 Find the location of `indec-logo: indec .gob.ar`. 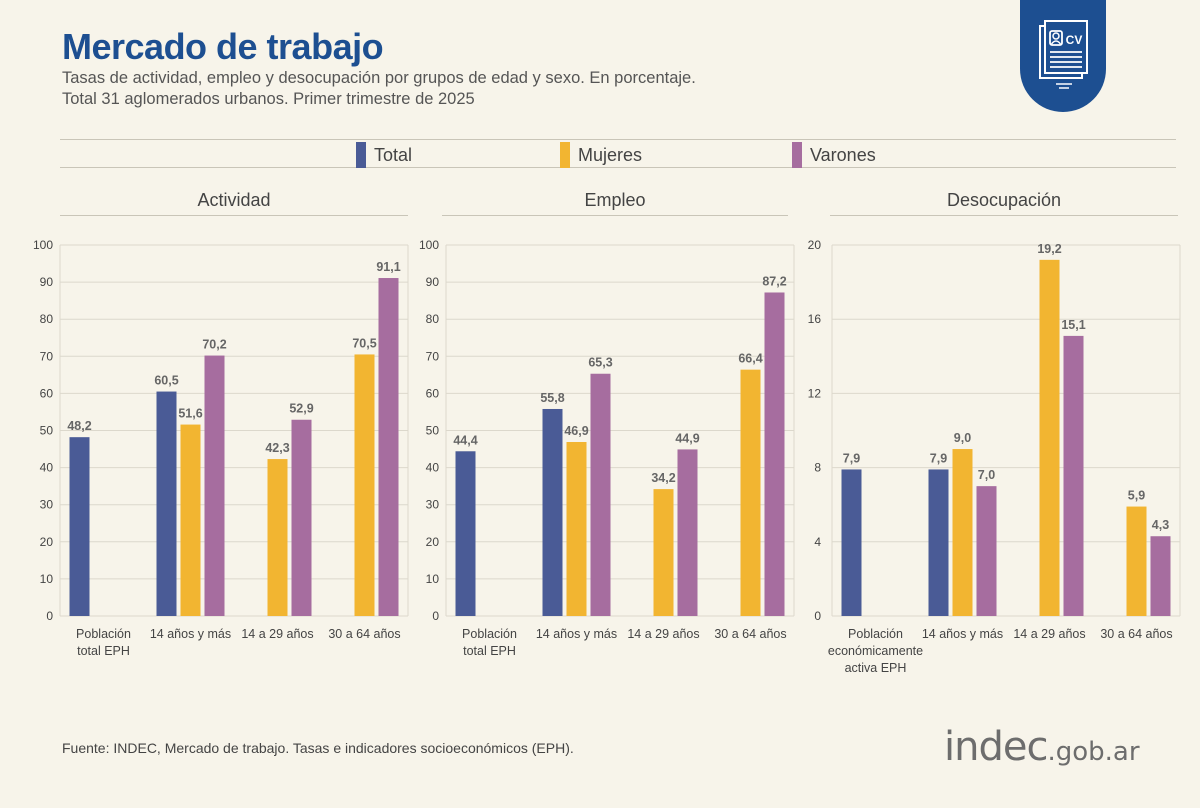

indec-logo: indec .gob.ar is located at coordinates (1042, 747).